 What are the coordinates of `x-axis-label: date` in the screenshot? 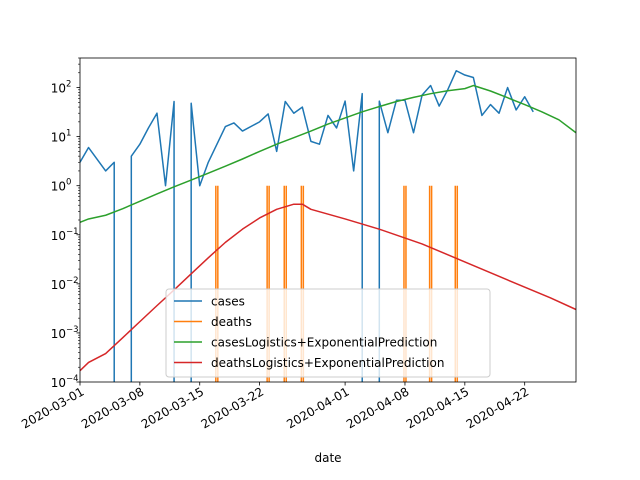 It's located at (327, 458).